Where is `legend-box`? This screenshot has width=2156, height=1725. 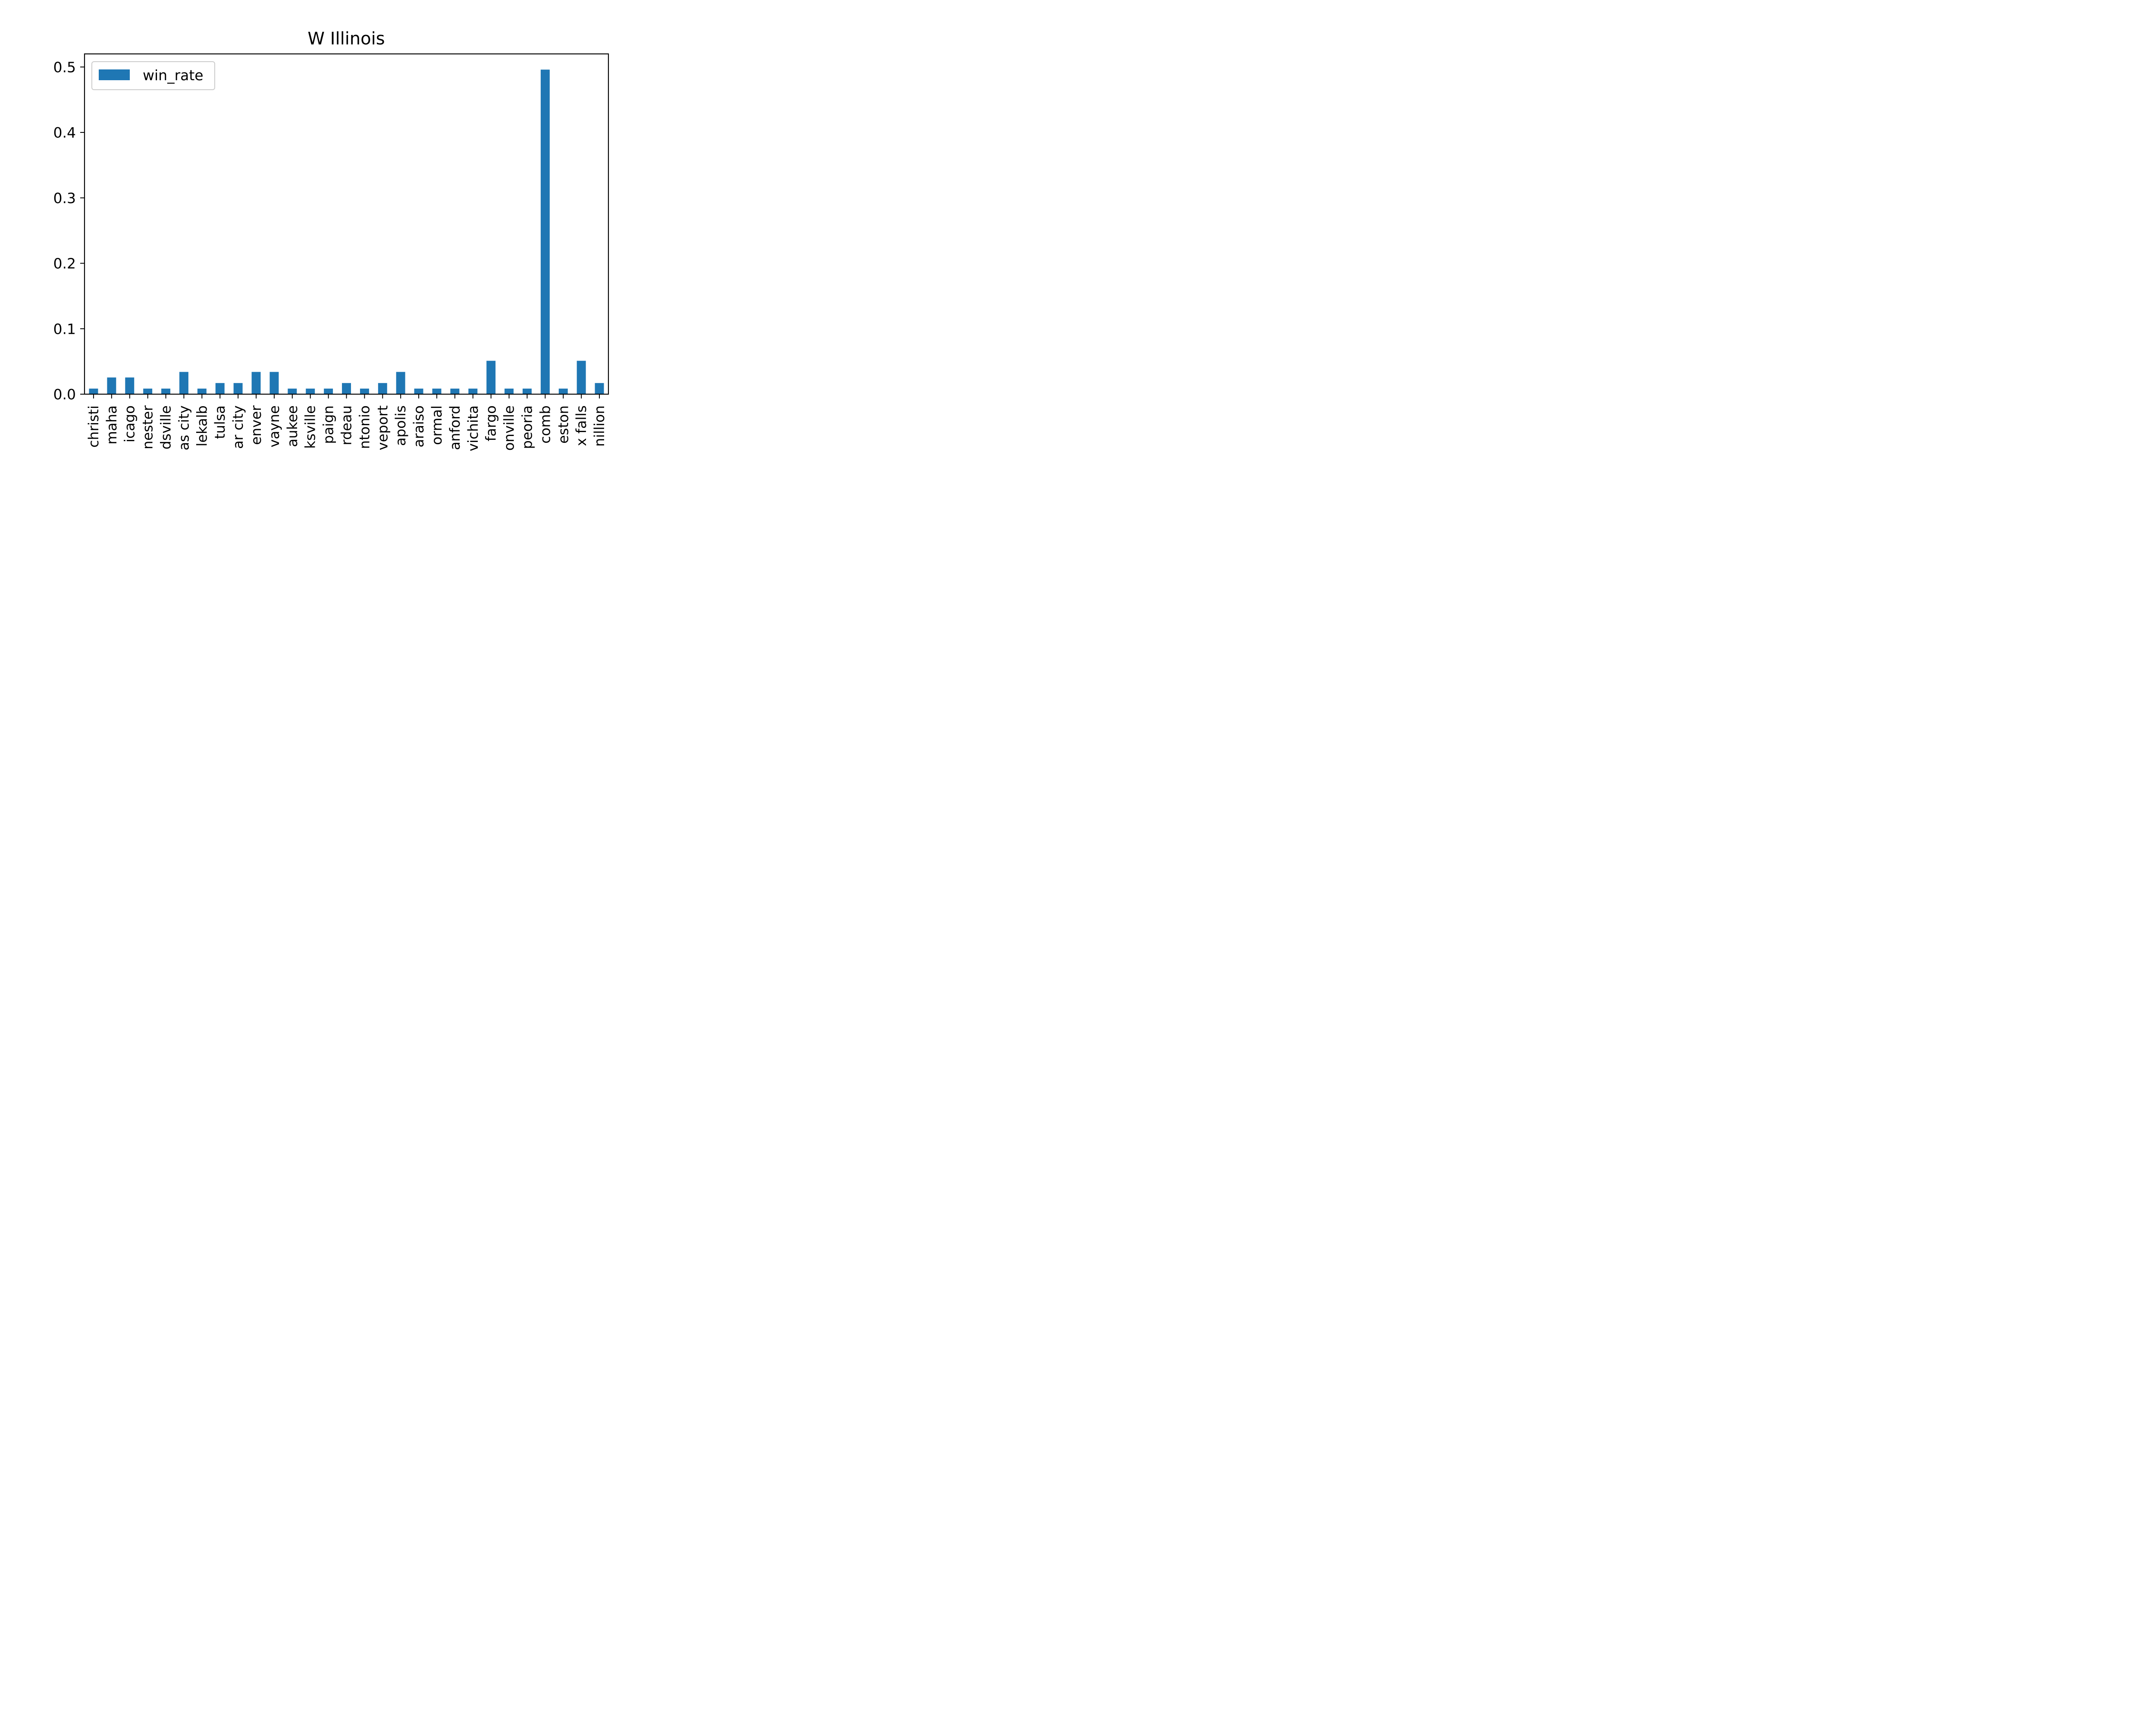
legend-box is located at coordinates (153, 75).